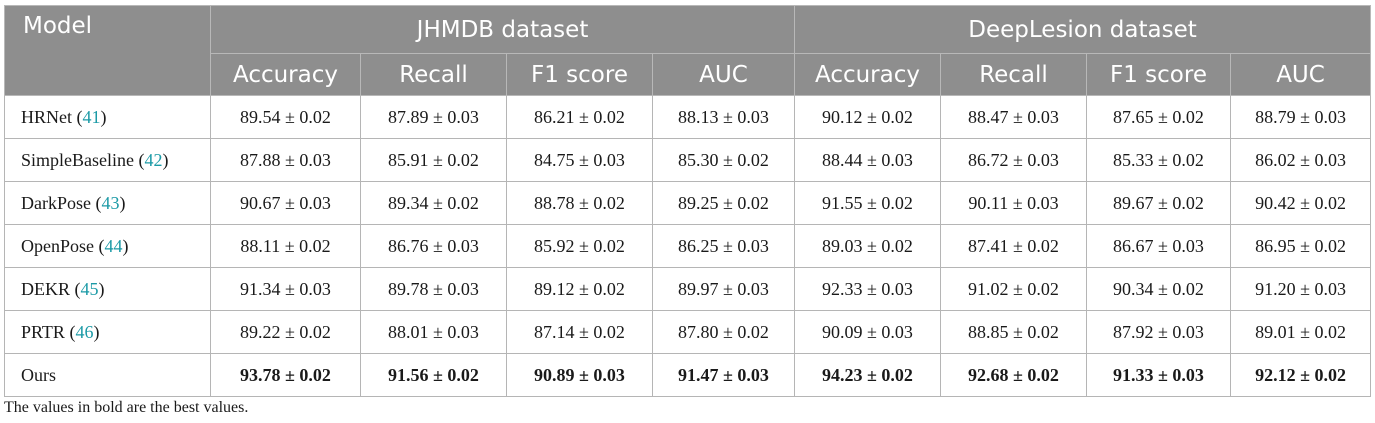  I want to click on reference-link: 41, so click(91, 116).